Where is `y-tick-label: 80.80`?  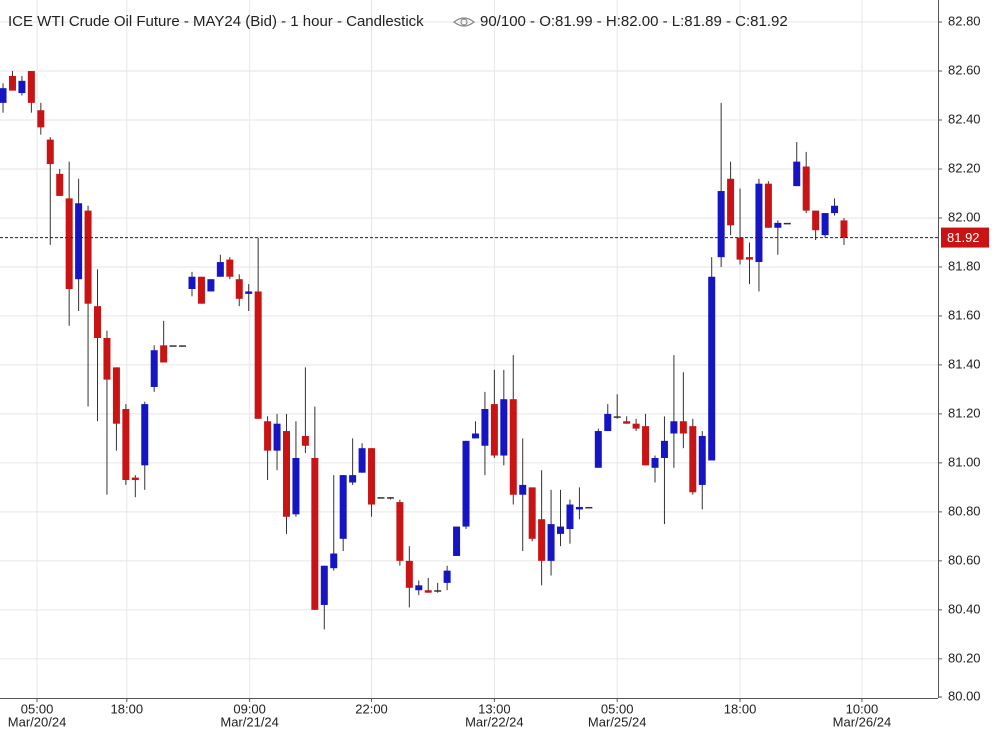 y-tick-label: 80.80 is located at coordinates (964, 510).